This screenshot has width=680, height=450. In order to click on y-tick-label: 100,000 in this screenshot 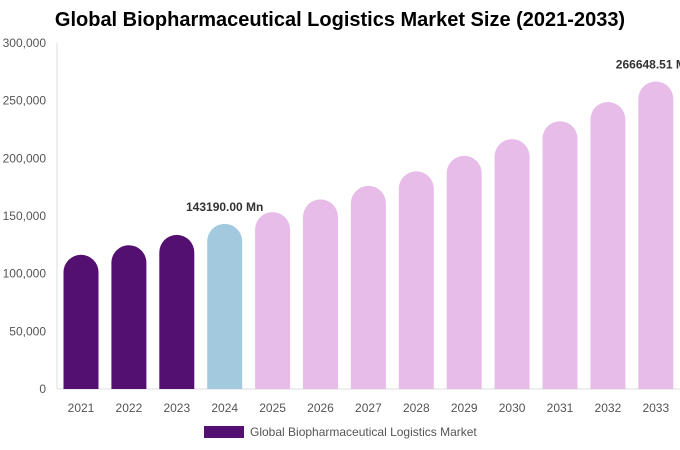, I will do `click(25, 274)`.